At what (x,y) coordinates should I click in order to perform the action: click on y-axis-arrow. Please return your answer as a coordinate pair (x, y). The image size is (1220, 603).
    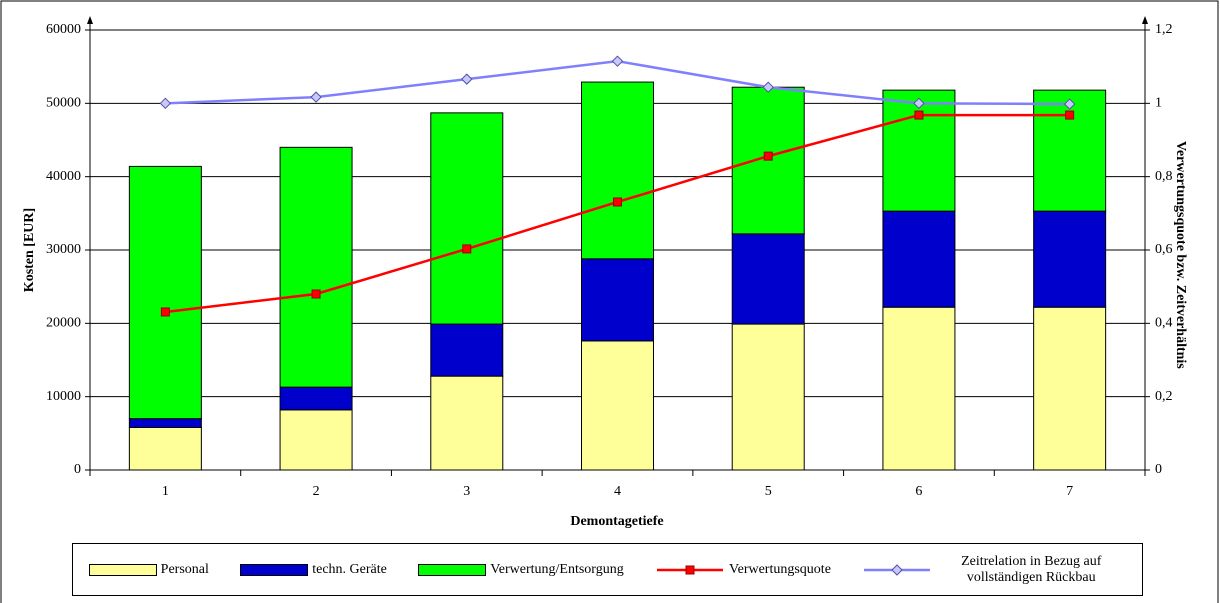
    Looking at the image, I should click on (90, 20).